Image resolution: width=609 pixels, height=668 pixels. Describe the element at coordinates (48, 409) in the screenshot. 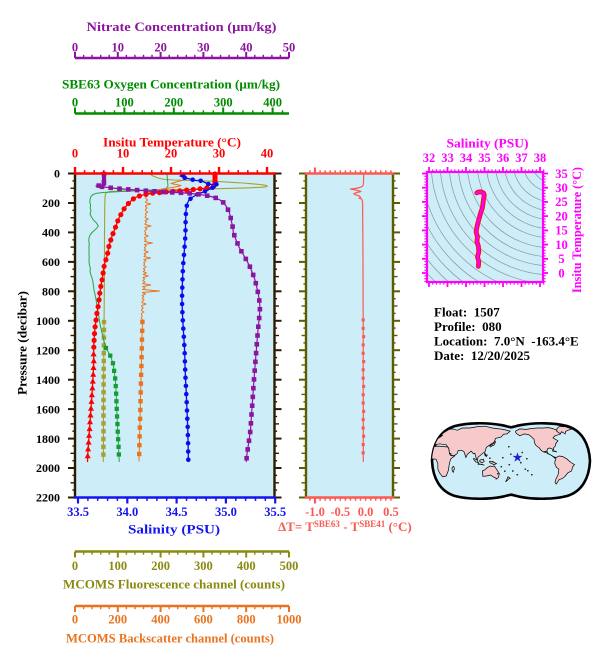

I see `svg-text: 1600` at that location.